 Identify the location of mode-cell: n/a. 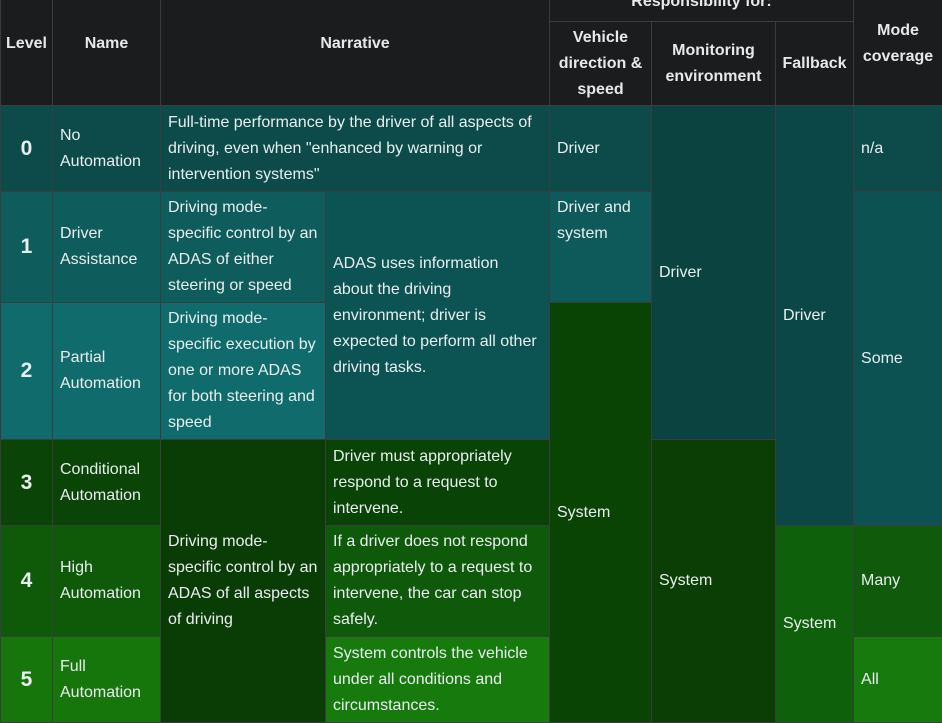
(898, 149).